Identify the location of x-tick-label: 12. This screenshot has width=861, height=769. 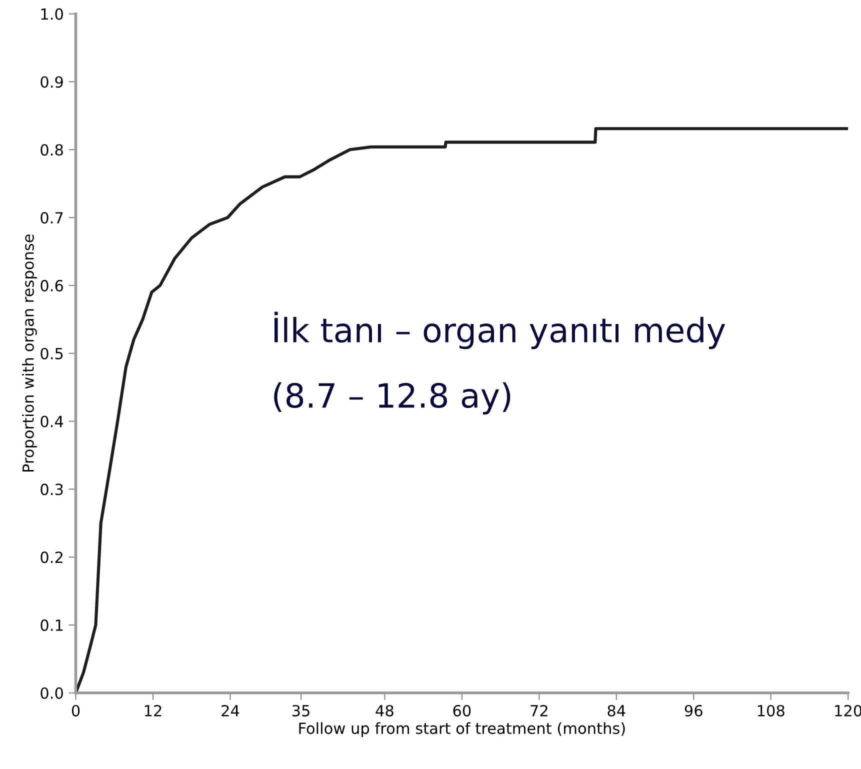
(153, 710).